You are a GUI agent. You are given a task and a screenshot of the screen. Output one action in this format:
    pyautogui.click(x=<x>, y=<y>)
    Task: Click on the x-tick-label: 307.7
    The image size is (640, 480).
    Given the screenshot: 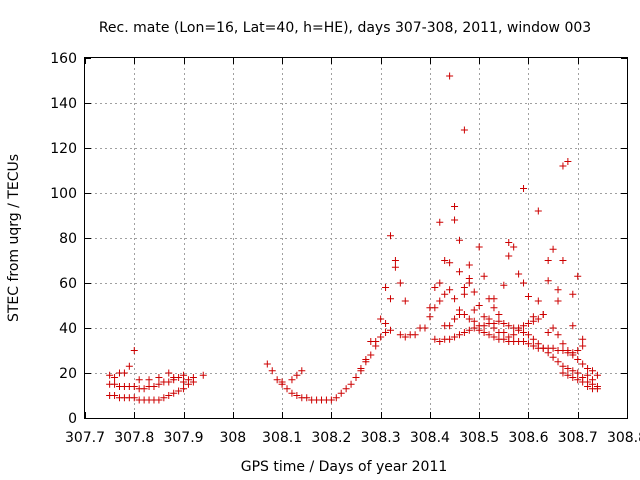 What is the action you would take?
    pyautogui.click(x=85, y=438)
    